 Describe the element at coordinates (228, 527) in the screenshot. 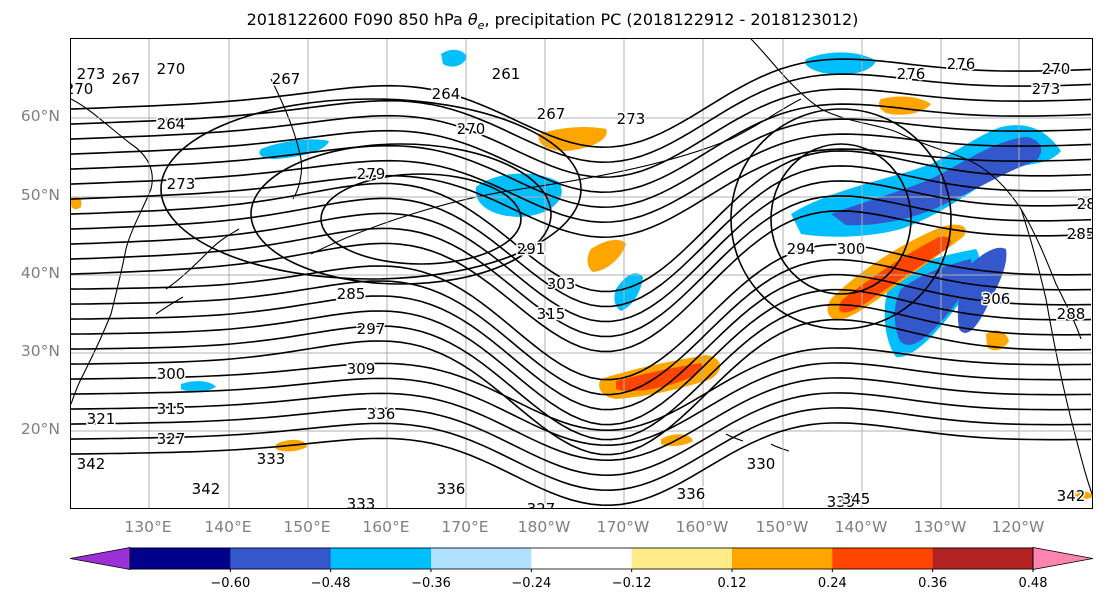

I see `longitude-label: 140°E` at that location.